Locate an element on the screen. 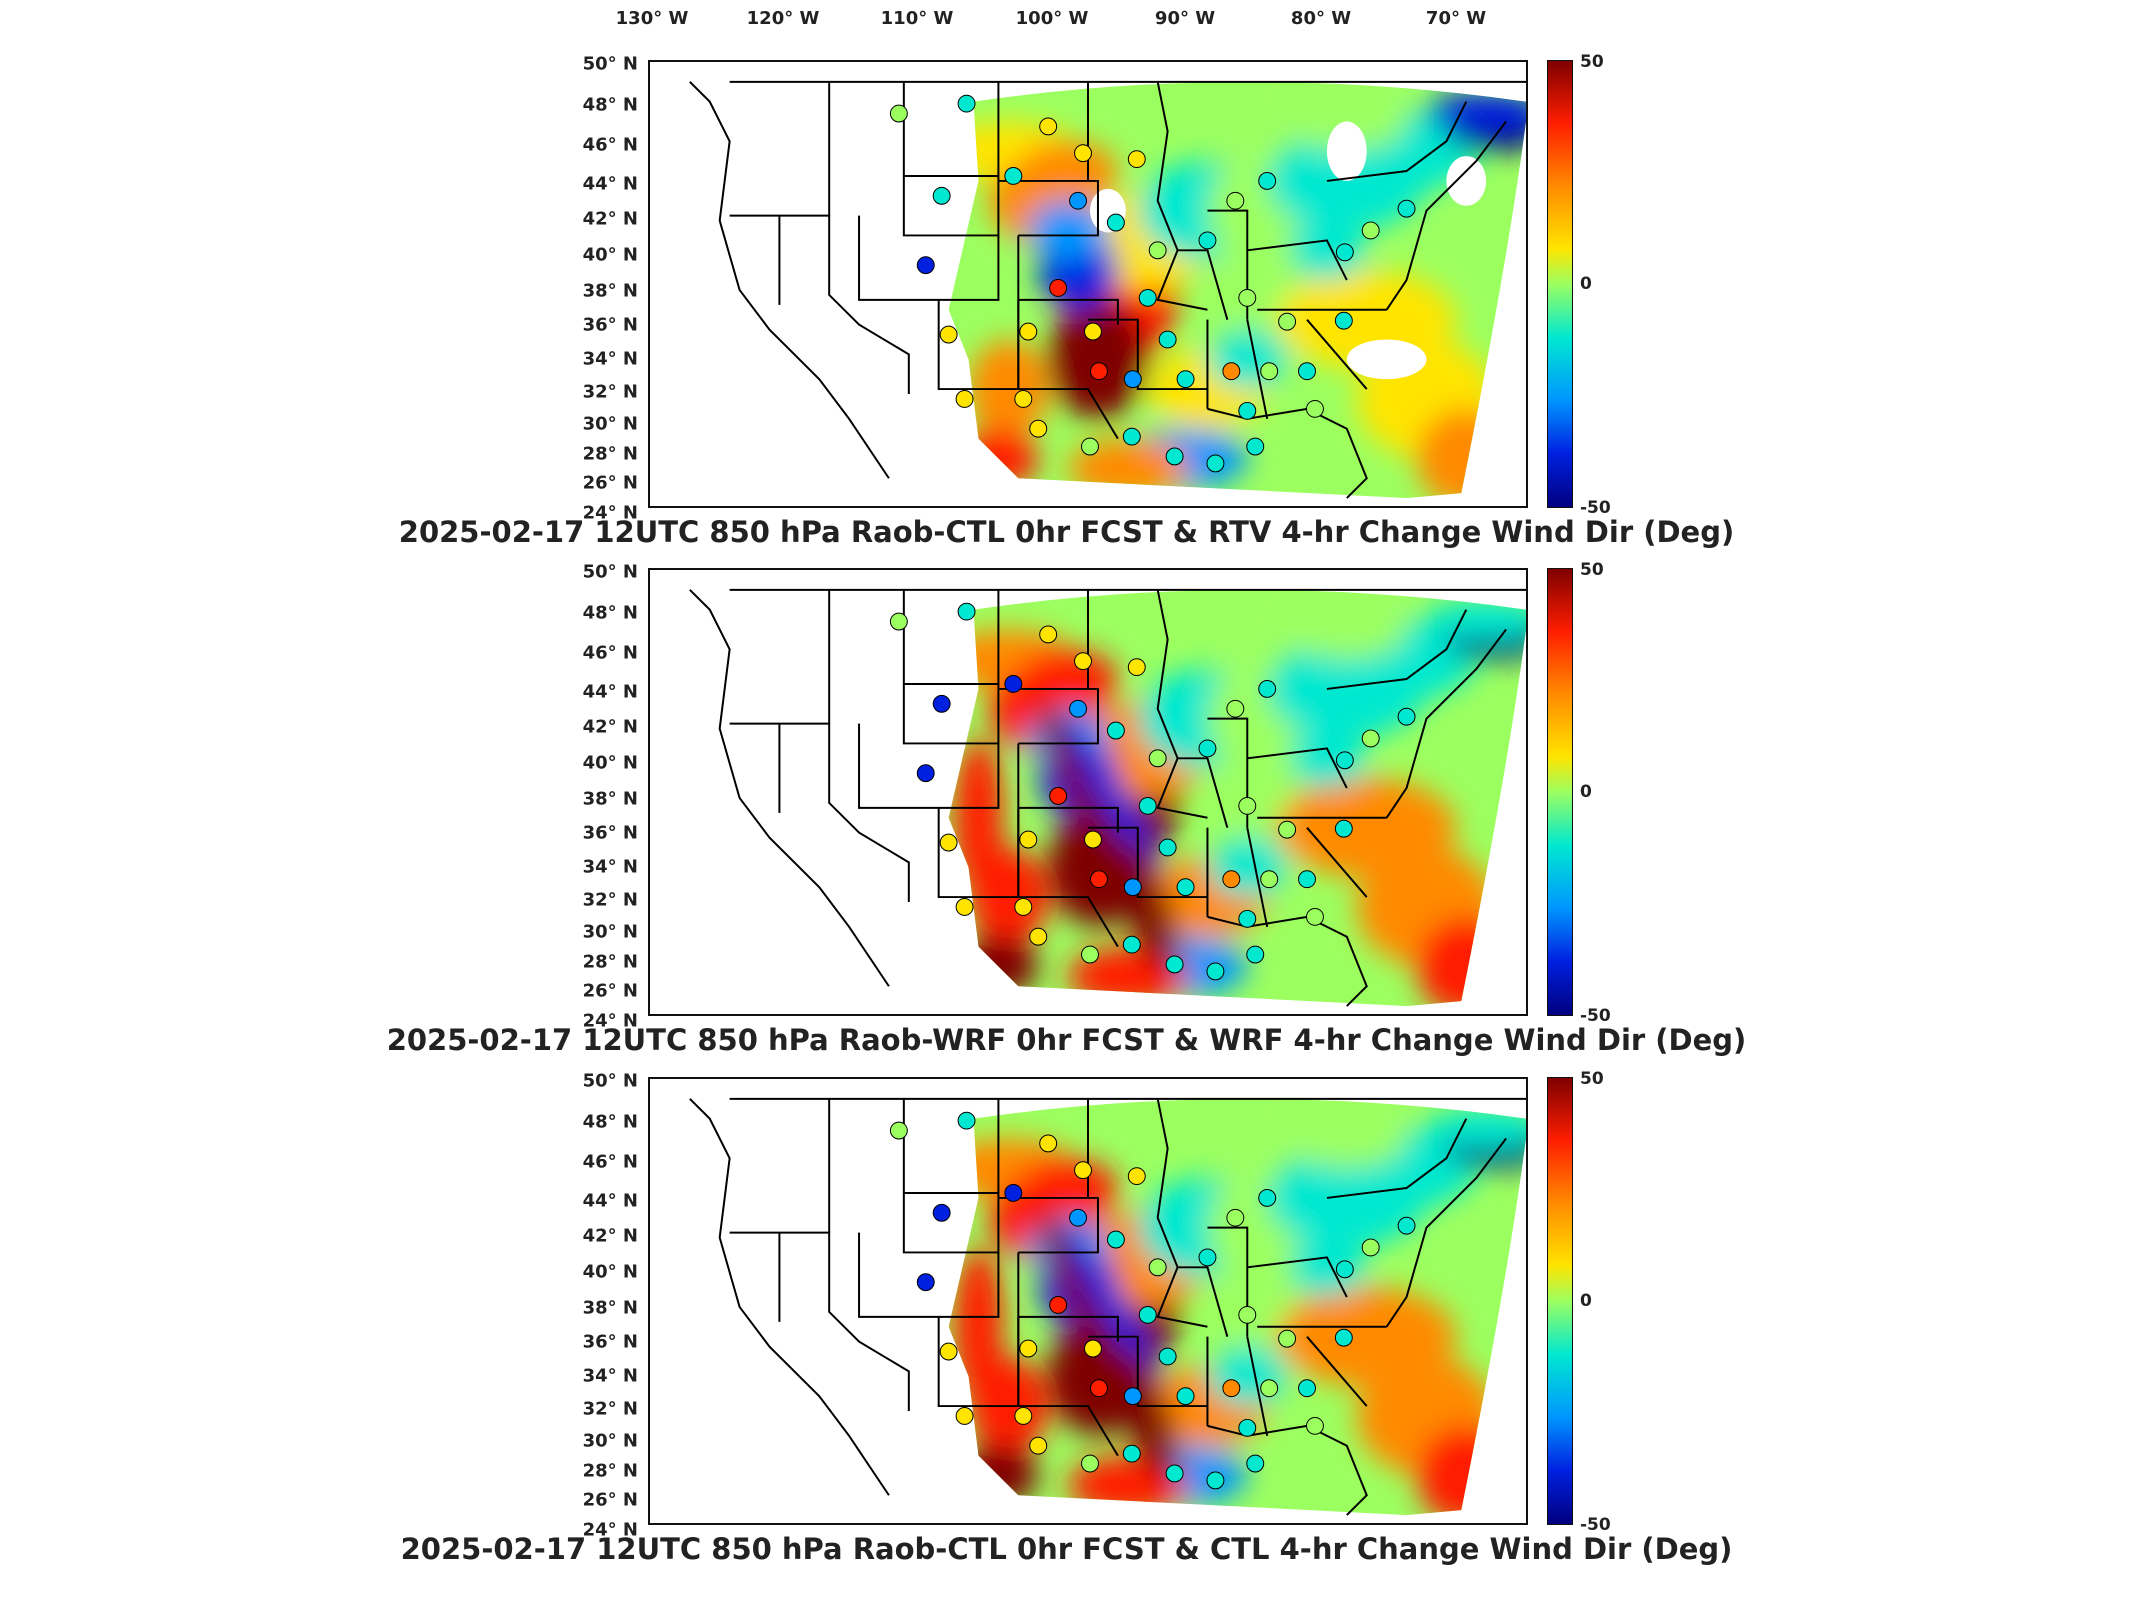  latitude-label: 26° N is located at coordinates (610, 991).